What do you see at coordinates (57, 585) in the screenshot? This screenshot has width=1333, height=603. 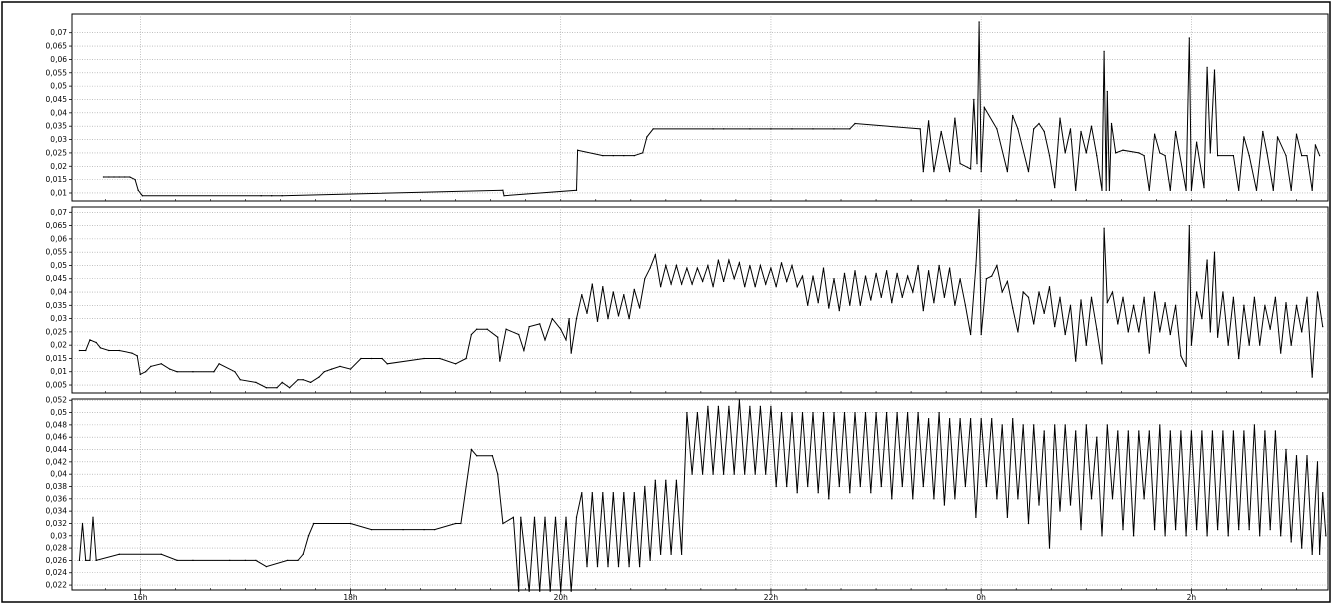 I see `y-tick-label: 0,022` at bounding box center [57, 585].